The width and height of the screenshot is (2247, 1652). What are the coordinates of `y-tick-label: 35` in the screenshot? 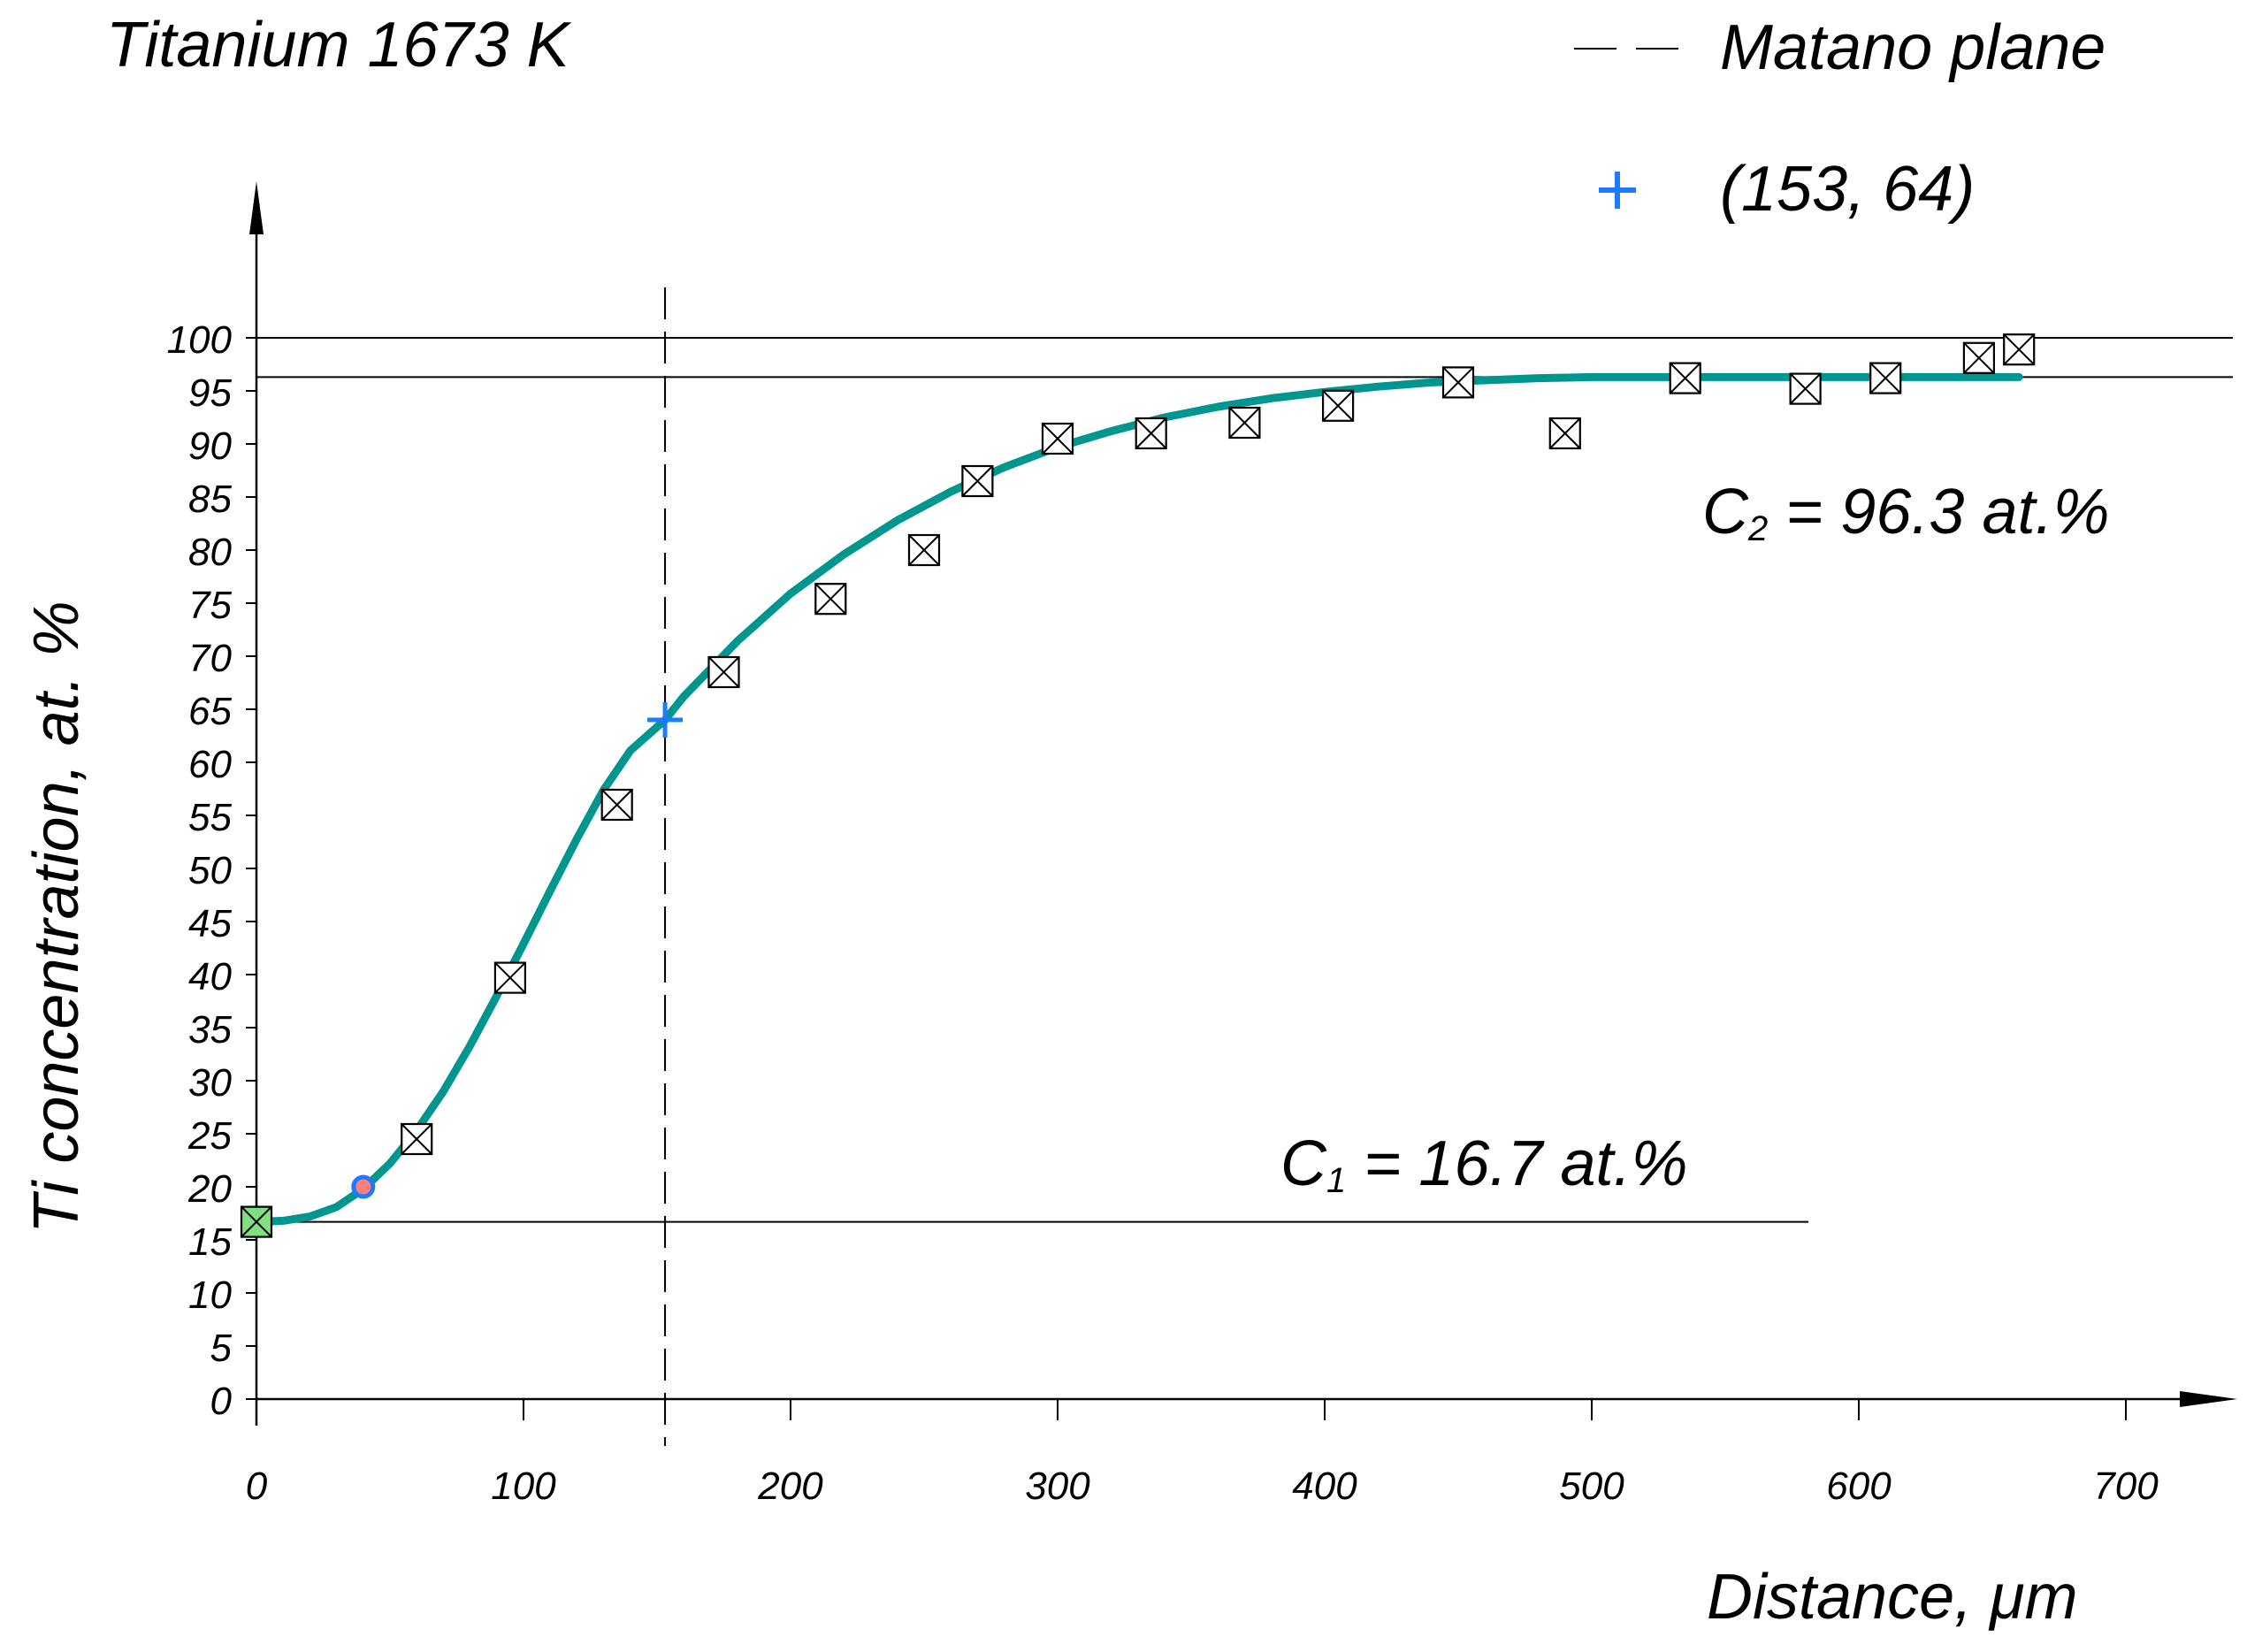 It's located at (210, 1030).